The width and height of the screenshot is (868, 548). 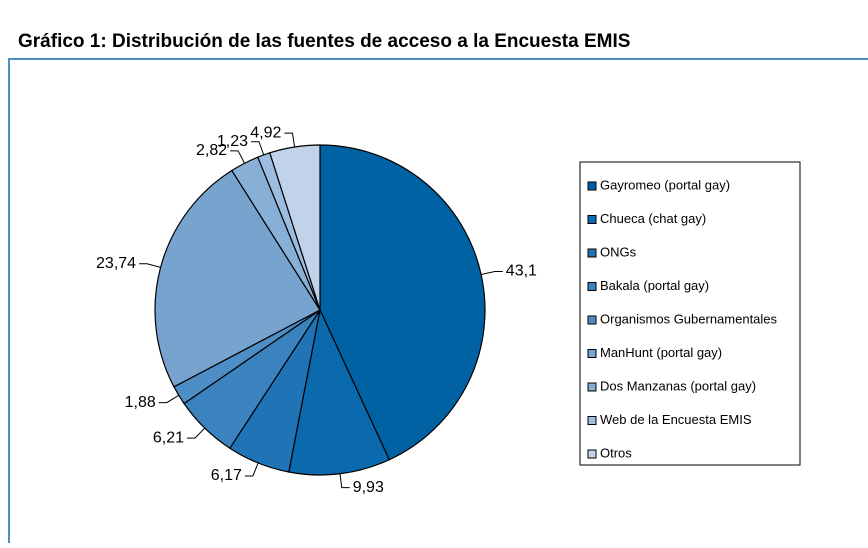 I want to click on data-label: 6,17, so click(x=226, y=475).